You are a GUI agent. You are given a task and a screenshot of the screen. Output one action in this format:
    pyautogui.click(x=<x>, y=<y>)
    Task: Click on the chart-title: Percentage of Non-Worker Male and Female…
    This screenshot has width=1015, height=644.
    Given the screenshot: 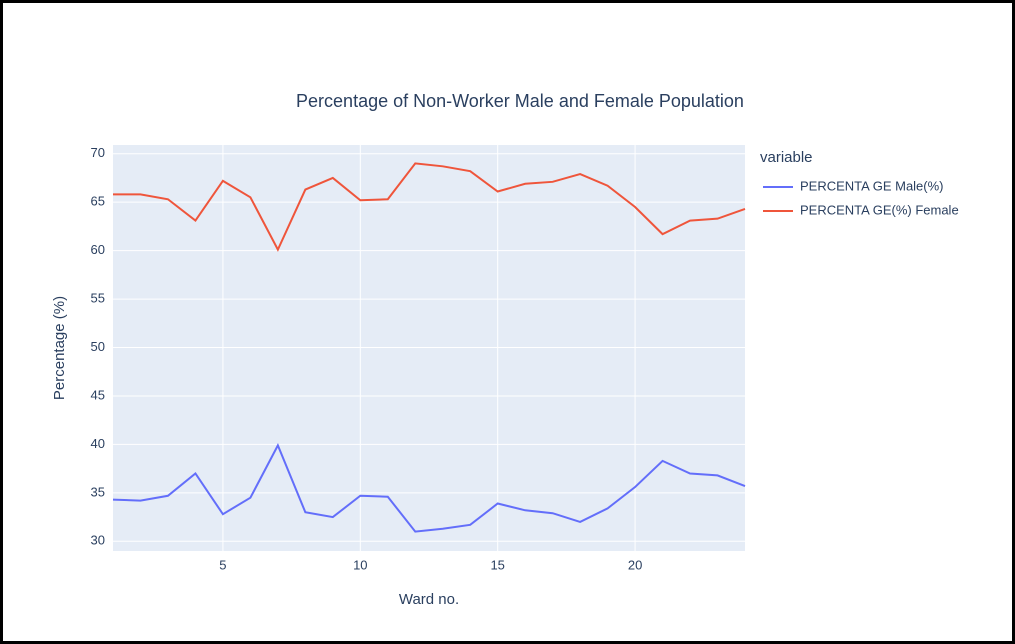 What is the action you would take?
    pyautogui.click(x=520, y=101)
    